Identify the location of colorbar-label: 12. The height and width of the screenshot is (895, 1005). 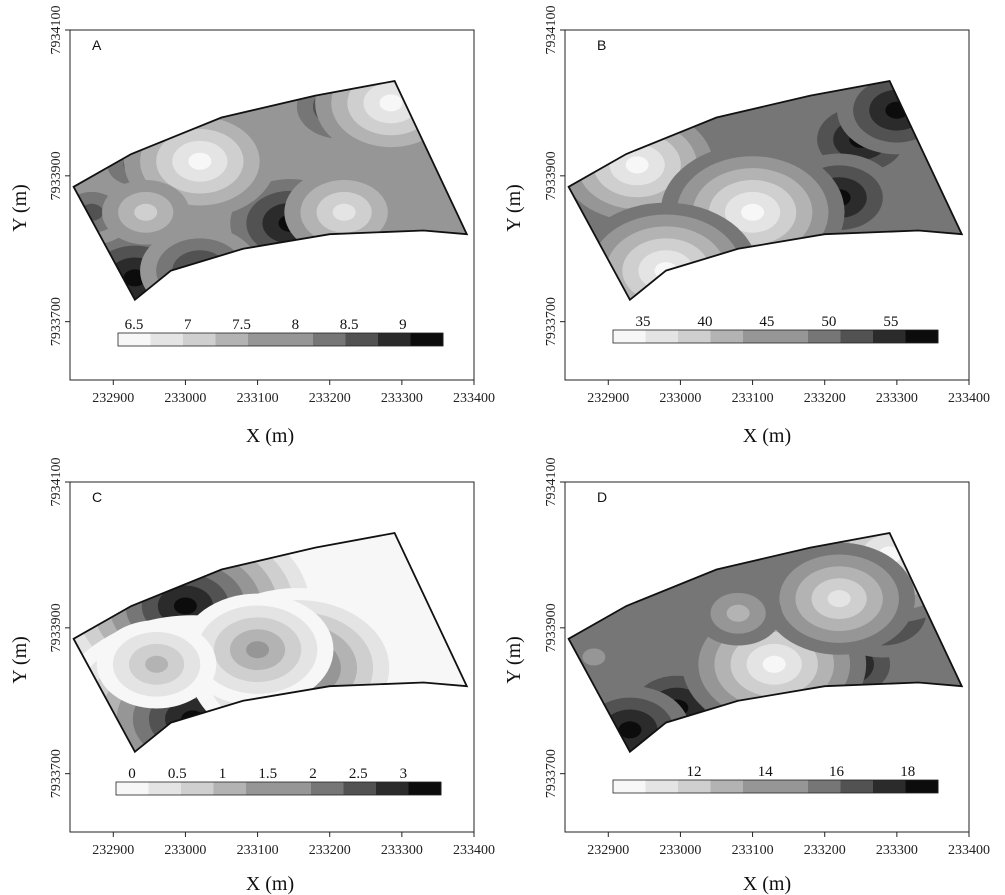
(694, 772).